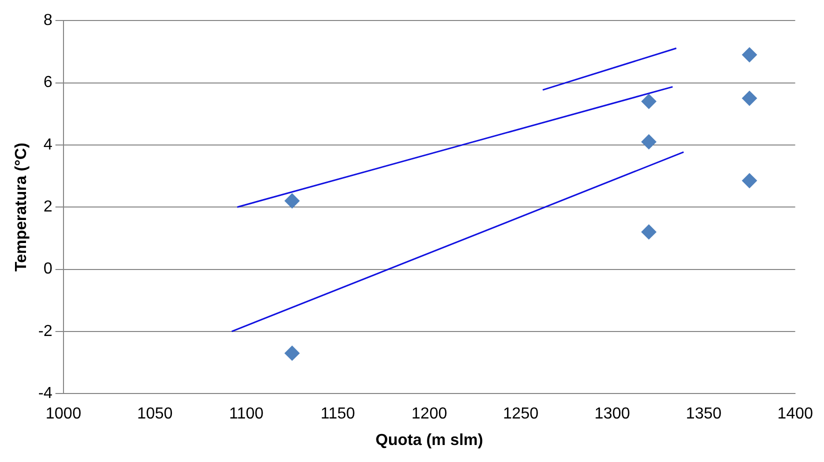 This screenshot has height=462, width=824. Describe the element at coordinates (45, 393) in the screenshot. I see `y-tick-label: -4` at that location.